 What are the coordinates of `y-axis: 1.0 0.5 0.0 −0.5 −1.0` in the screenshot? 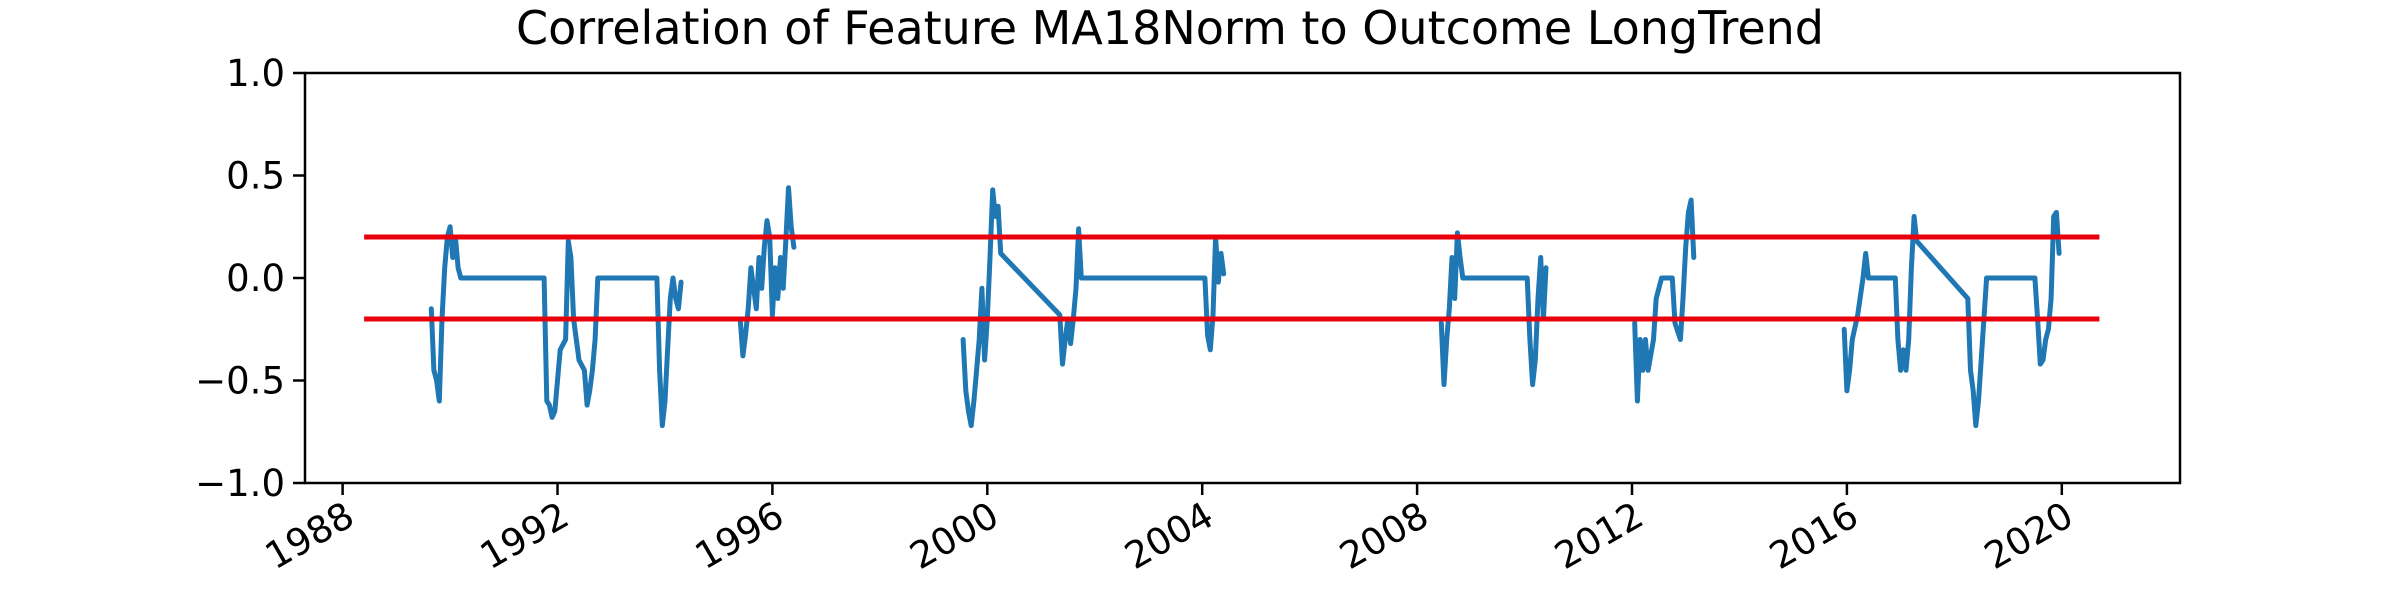 It's located at (250, 278).